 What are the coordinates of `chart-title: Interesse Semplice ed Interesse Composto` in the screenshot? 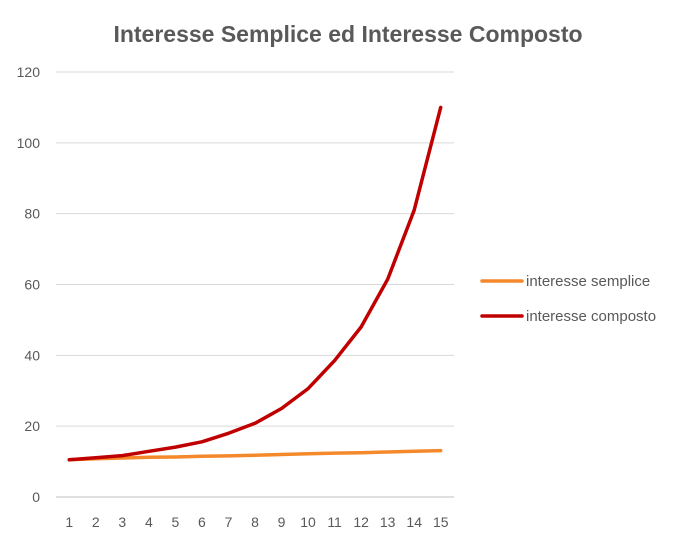 It's located at (347, 34).